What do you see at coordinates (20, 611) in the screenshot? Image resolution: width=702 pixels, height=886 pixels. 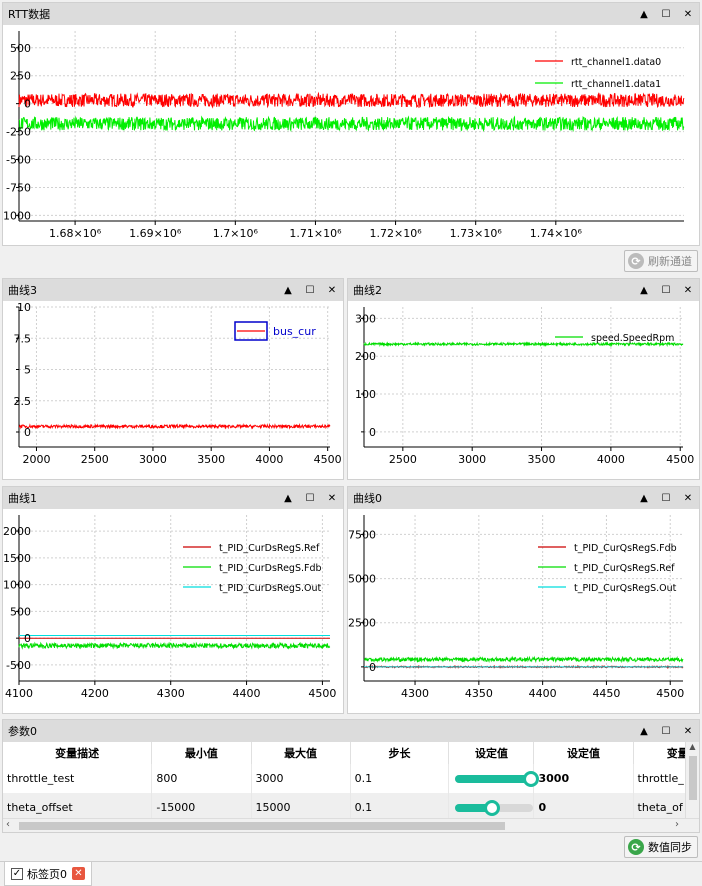 I see `y-tick-label: 500` at bounding box center [20, 611].